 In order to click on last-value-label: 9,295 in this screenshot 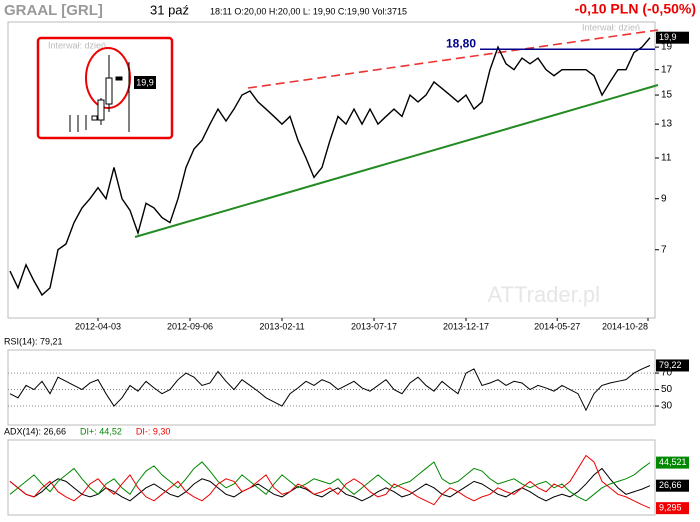, I will do `click(670, 508)`.